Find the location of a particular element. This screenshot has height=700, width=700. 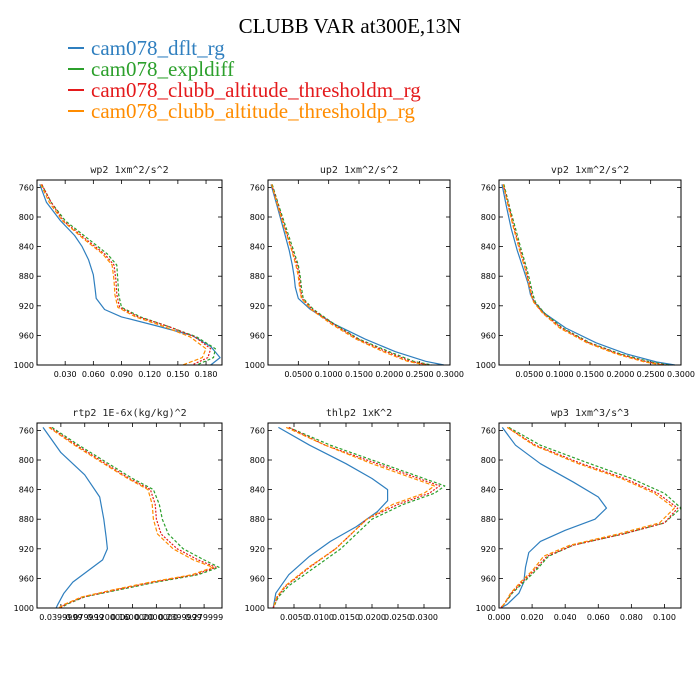

x-tick-label: 0.040 is located at coordinates (565, 617).